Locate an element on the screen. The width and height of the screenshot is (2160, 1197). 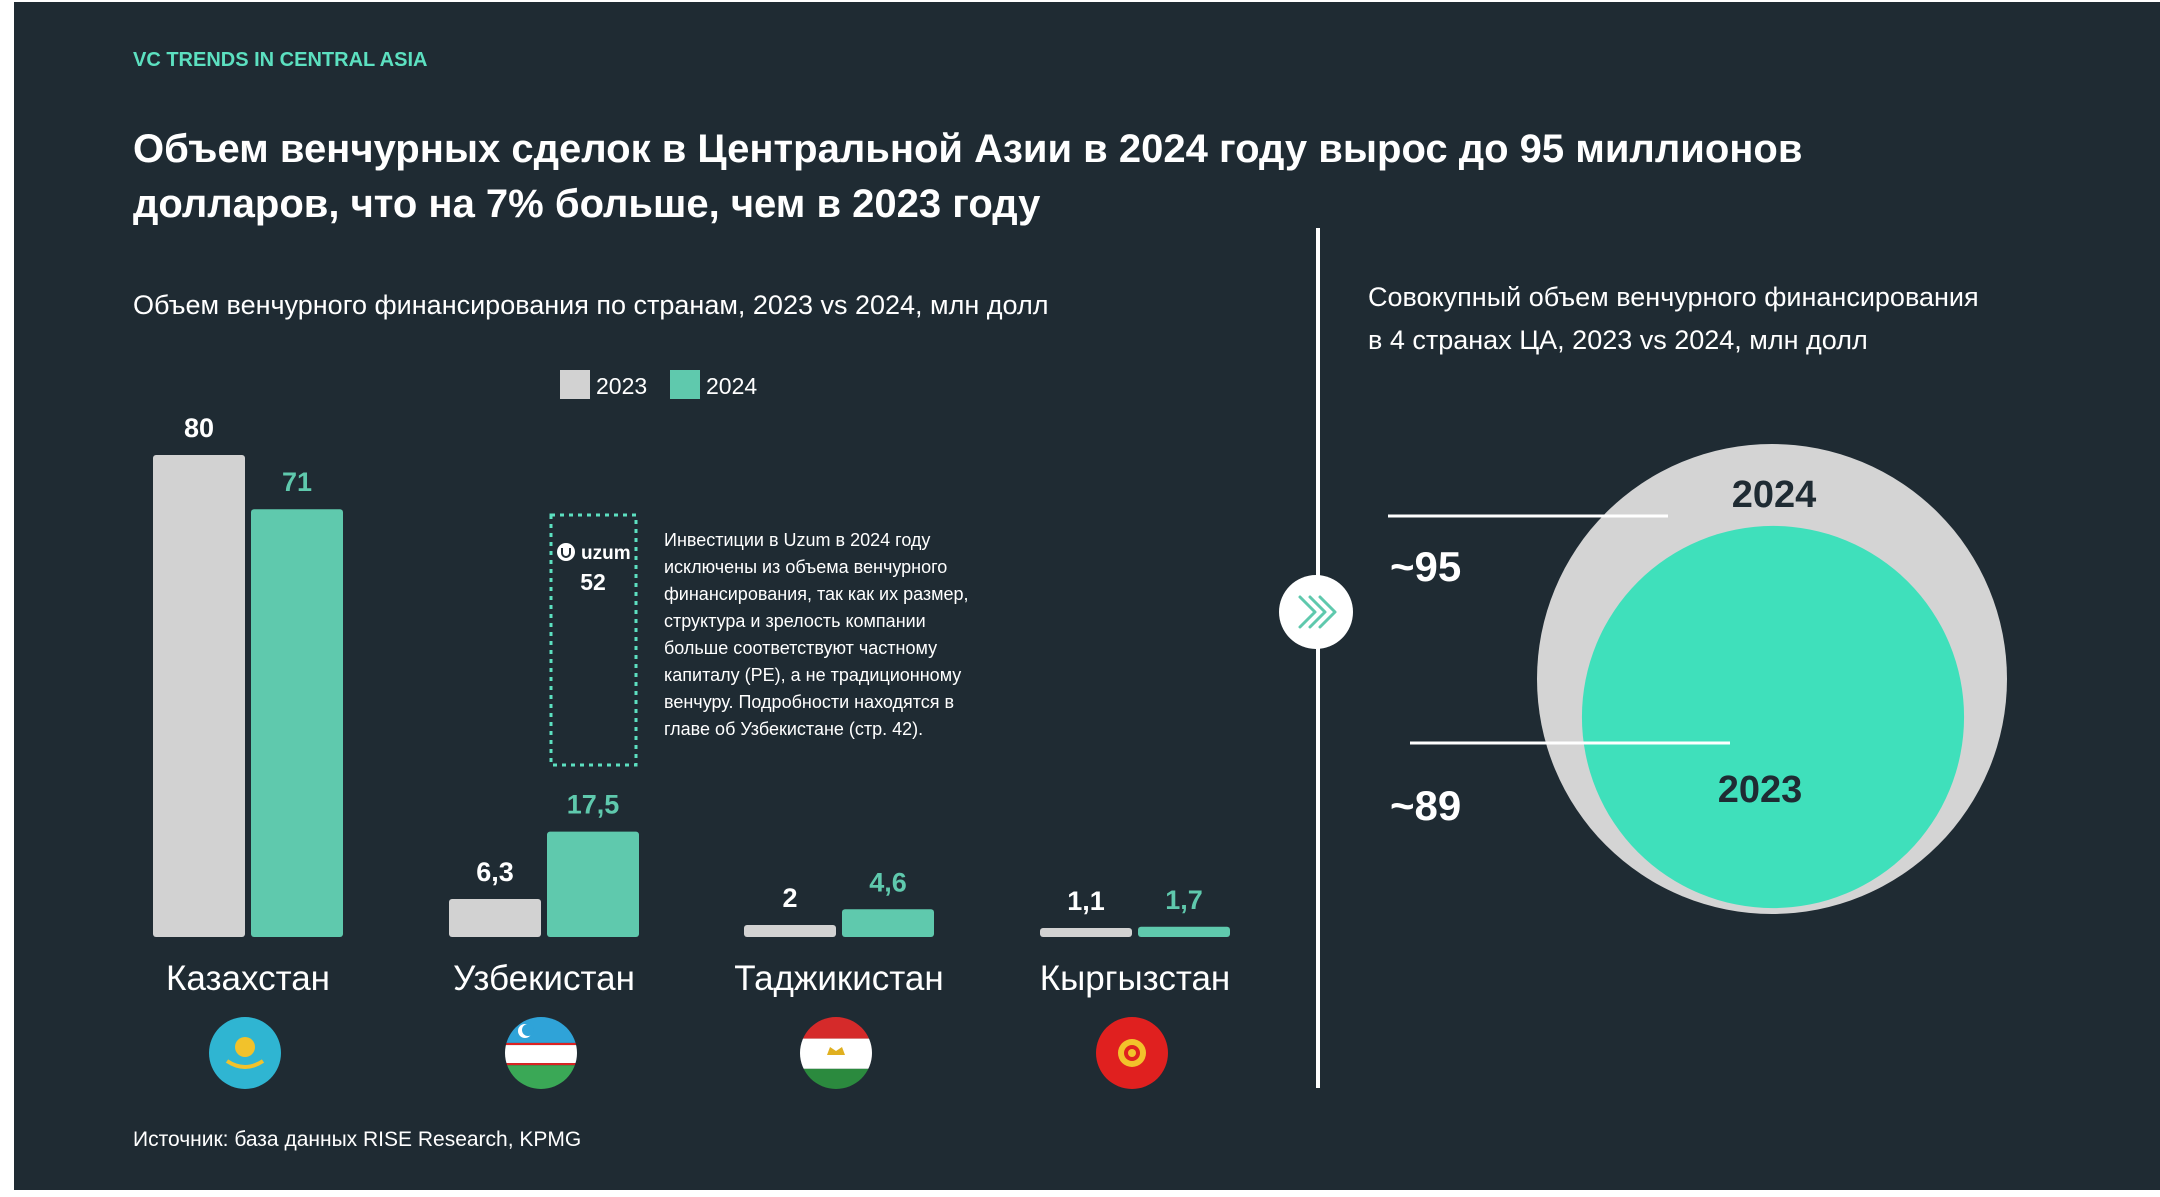
bar-value-label-2023-0: 80 is located at coordinates (199, 428).